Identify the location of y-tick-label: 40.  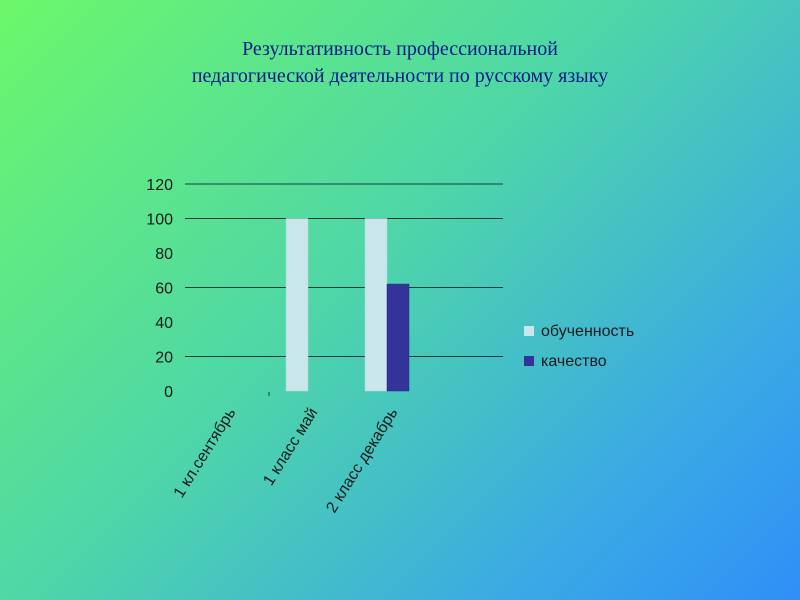
(164, 323).